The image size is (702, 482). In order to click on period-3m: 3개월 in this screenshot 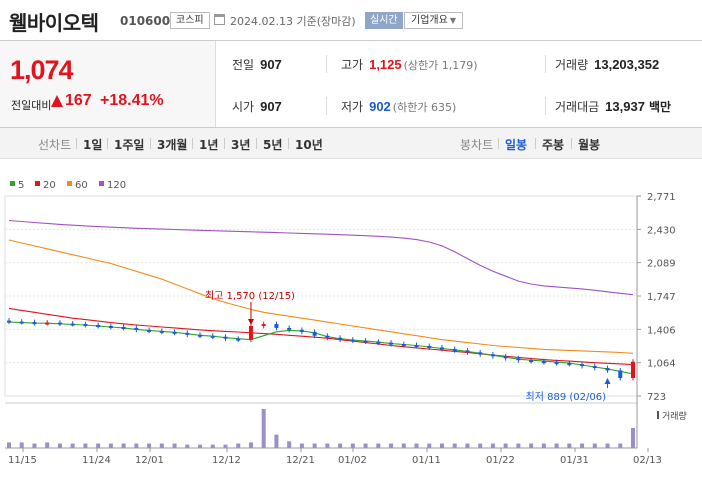, I will do `click(172, 145)`.